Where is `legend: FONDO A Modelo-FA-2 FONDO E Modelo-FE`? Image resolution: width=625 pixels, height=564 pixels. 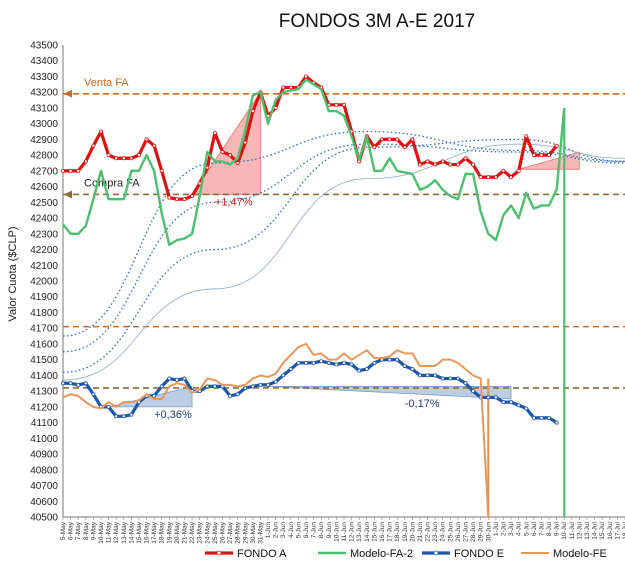 legend: FONDO A Modelo-FA-2 FONDO E Modelo-FE is located at coordinates (406, 554).